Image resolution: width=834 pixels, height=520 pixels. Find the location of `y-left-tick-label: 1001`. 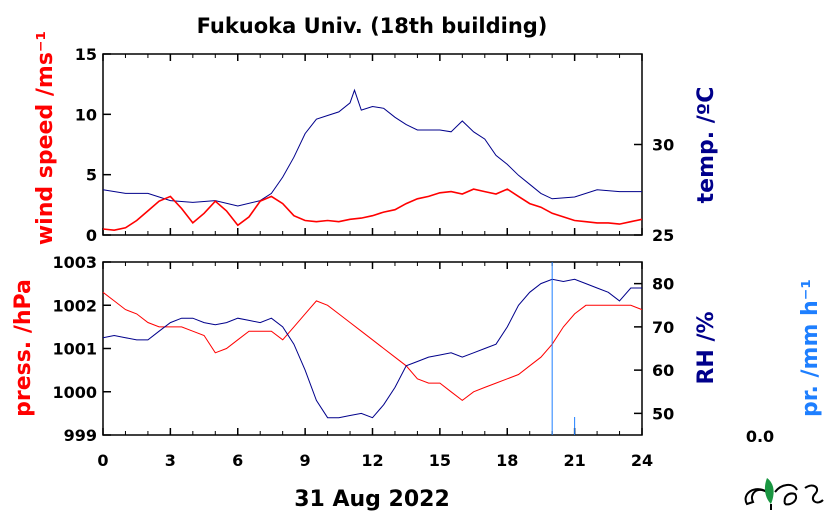

y-left-tick-label: 1001 is located at coordinates (74, 349).